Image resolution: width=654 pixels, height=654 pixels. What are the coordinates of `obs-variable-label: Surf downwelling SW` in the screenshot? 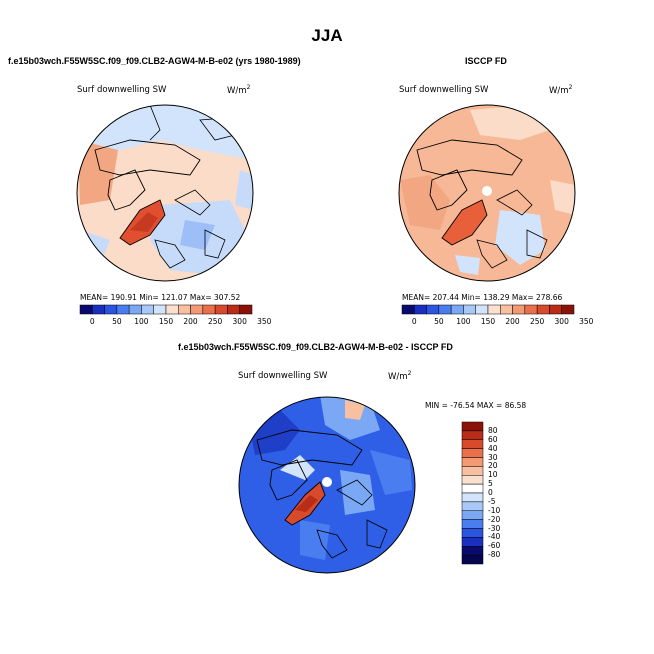 It's located at (444, 90).